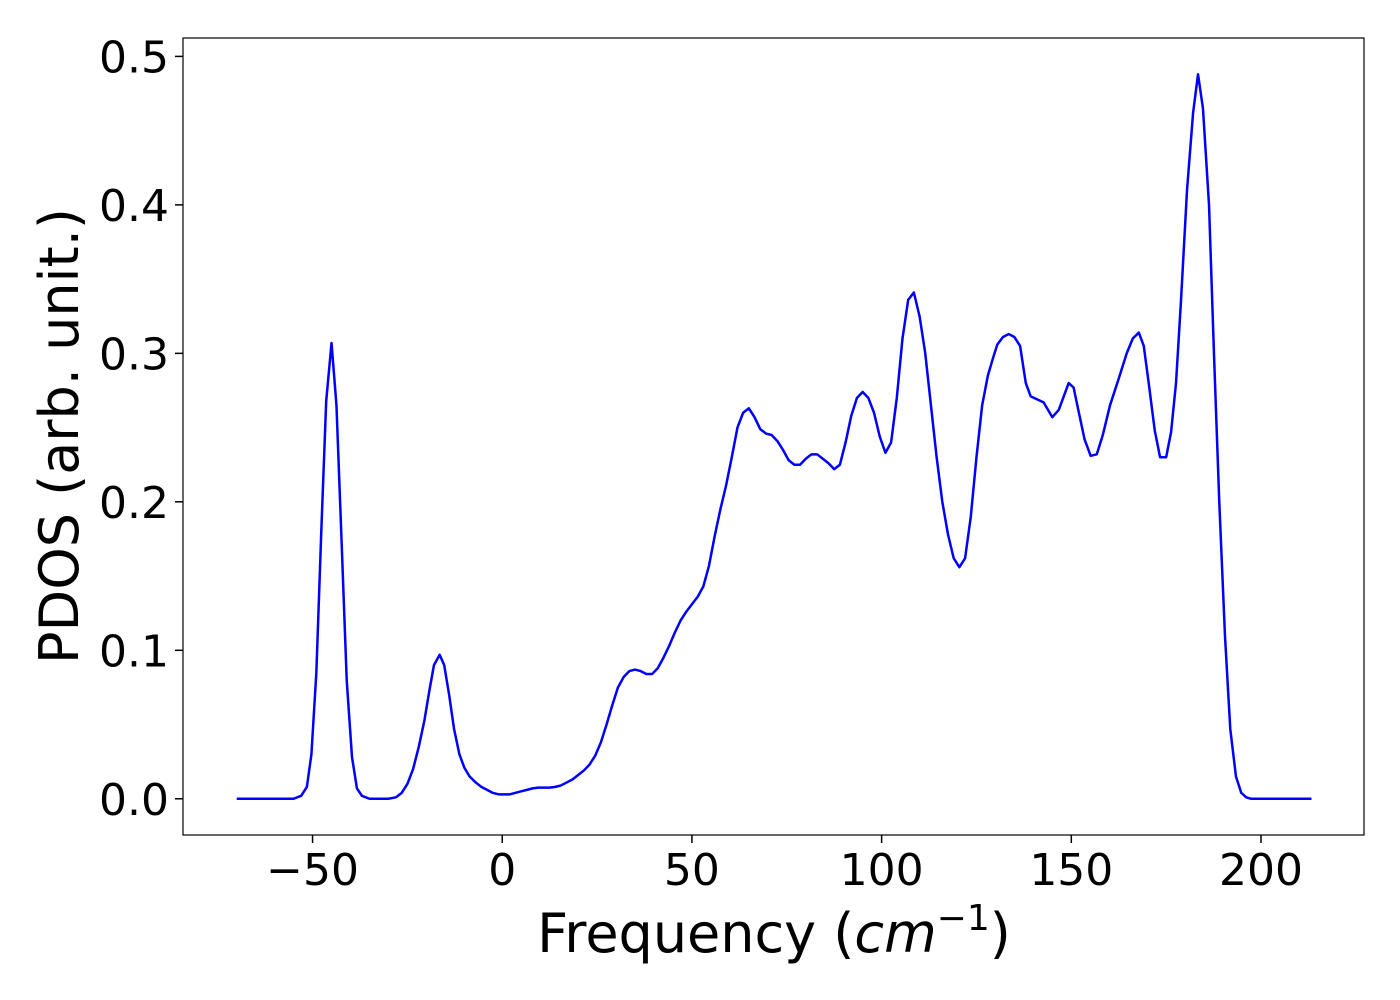  Describe the element at coordinates (1261, 870) in the screenshot. I see `x-tick-label: 200` at that location.